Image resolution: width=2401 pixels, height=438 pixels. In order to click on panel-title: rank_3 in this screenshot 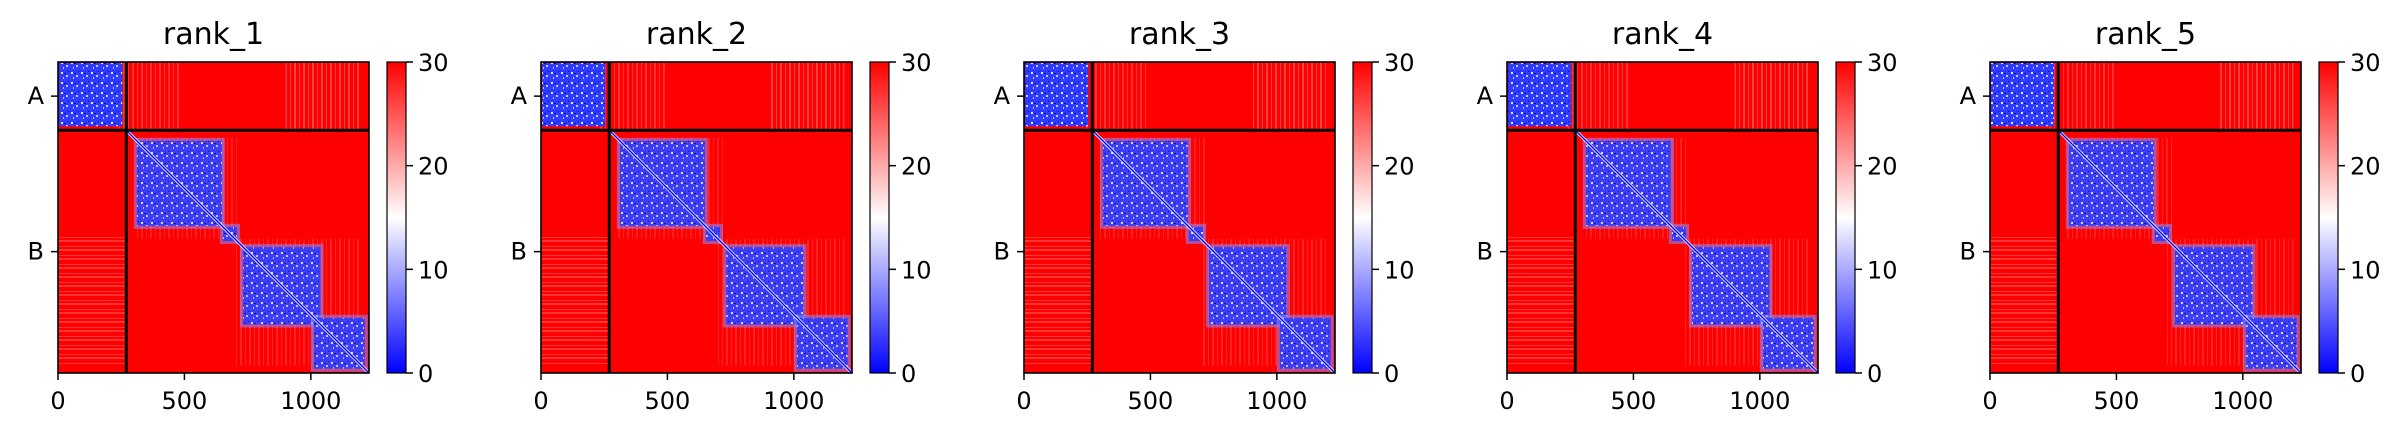, I will do `click(1179, 34)`.